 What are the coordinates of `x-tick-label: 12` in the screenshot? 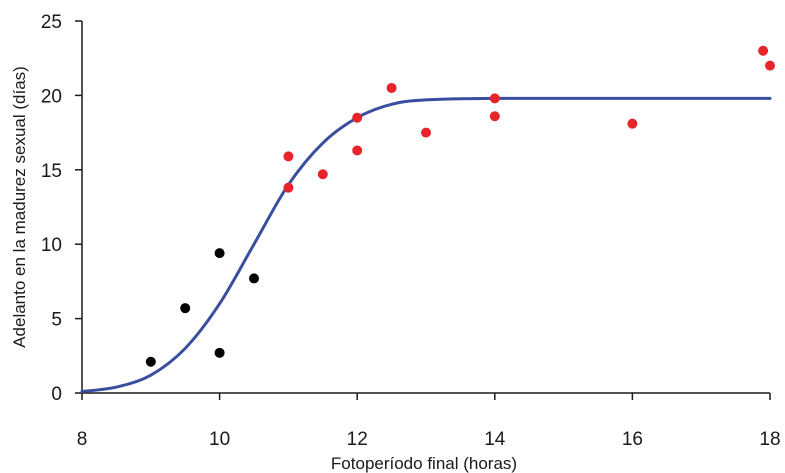 It's located at (357, 439).